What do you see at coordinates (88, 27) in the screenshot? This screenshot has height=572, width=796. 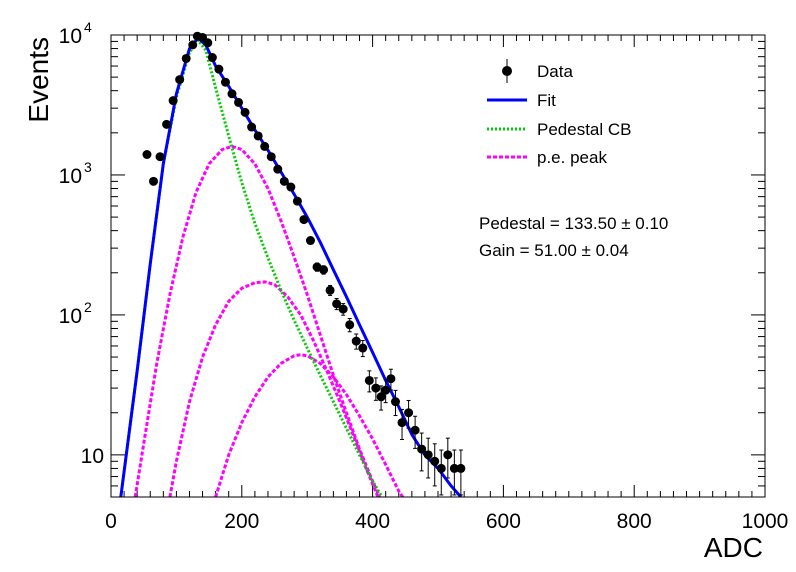 I see `y-tick-exponent: 4` at bounding box center [88, 27].